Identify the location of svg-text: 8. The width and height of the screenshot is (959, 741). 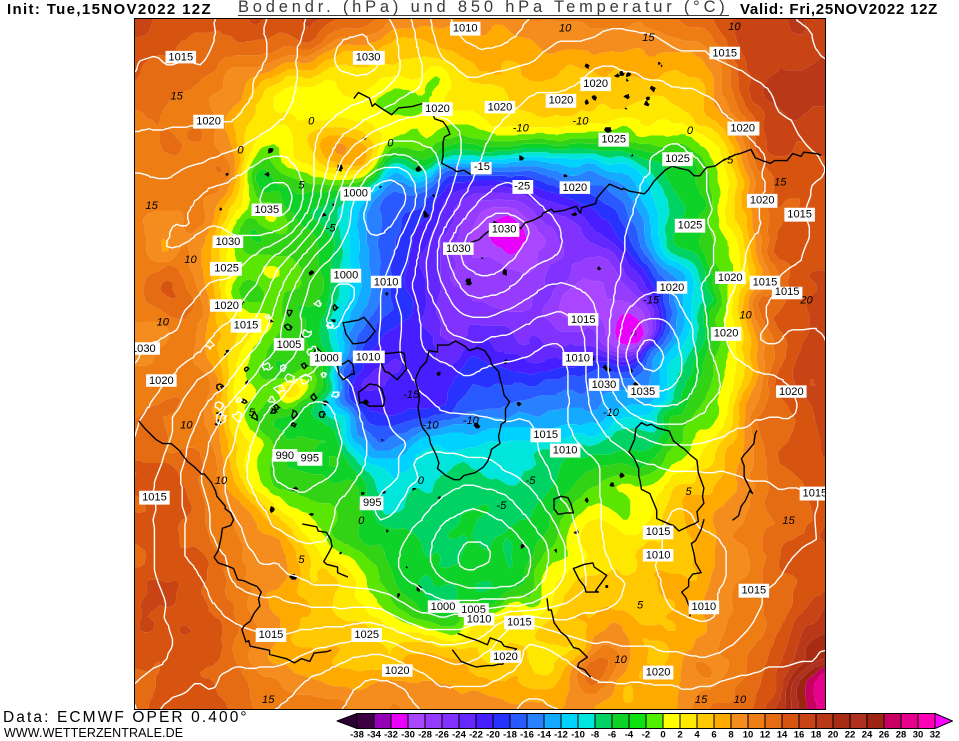
(730, 735).